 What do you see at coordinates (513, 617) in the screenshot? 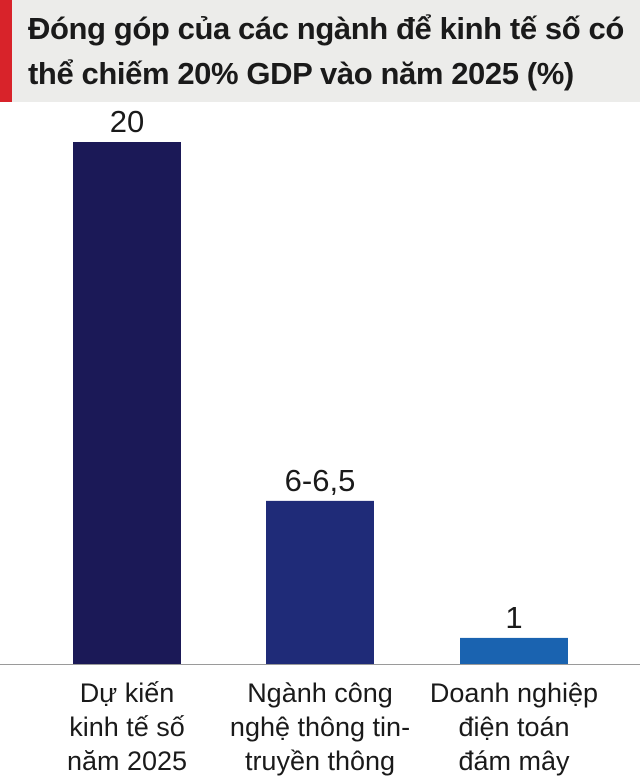
I see `value-label-3: 1` at bounding box center [513, 617].